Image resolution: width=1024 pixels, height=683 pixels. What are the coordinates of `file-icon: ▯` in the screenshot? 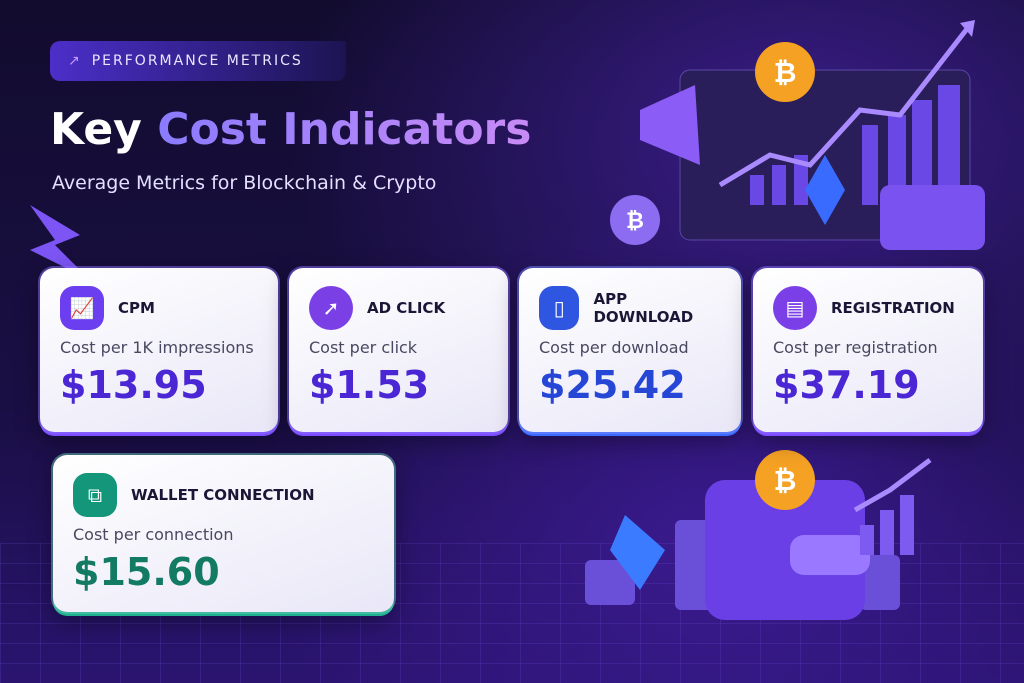 It's located at (559, 308).